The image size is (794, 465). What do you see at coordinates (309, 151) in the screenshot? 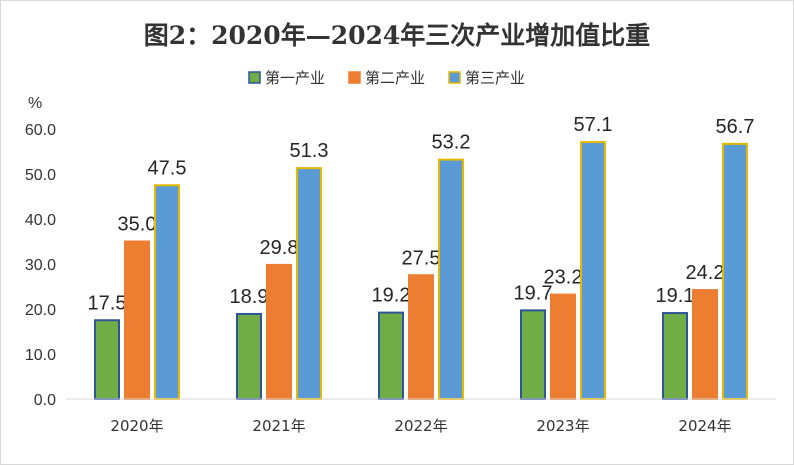
I see `data-label: 51.3` at bounding box center [309, 151].